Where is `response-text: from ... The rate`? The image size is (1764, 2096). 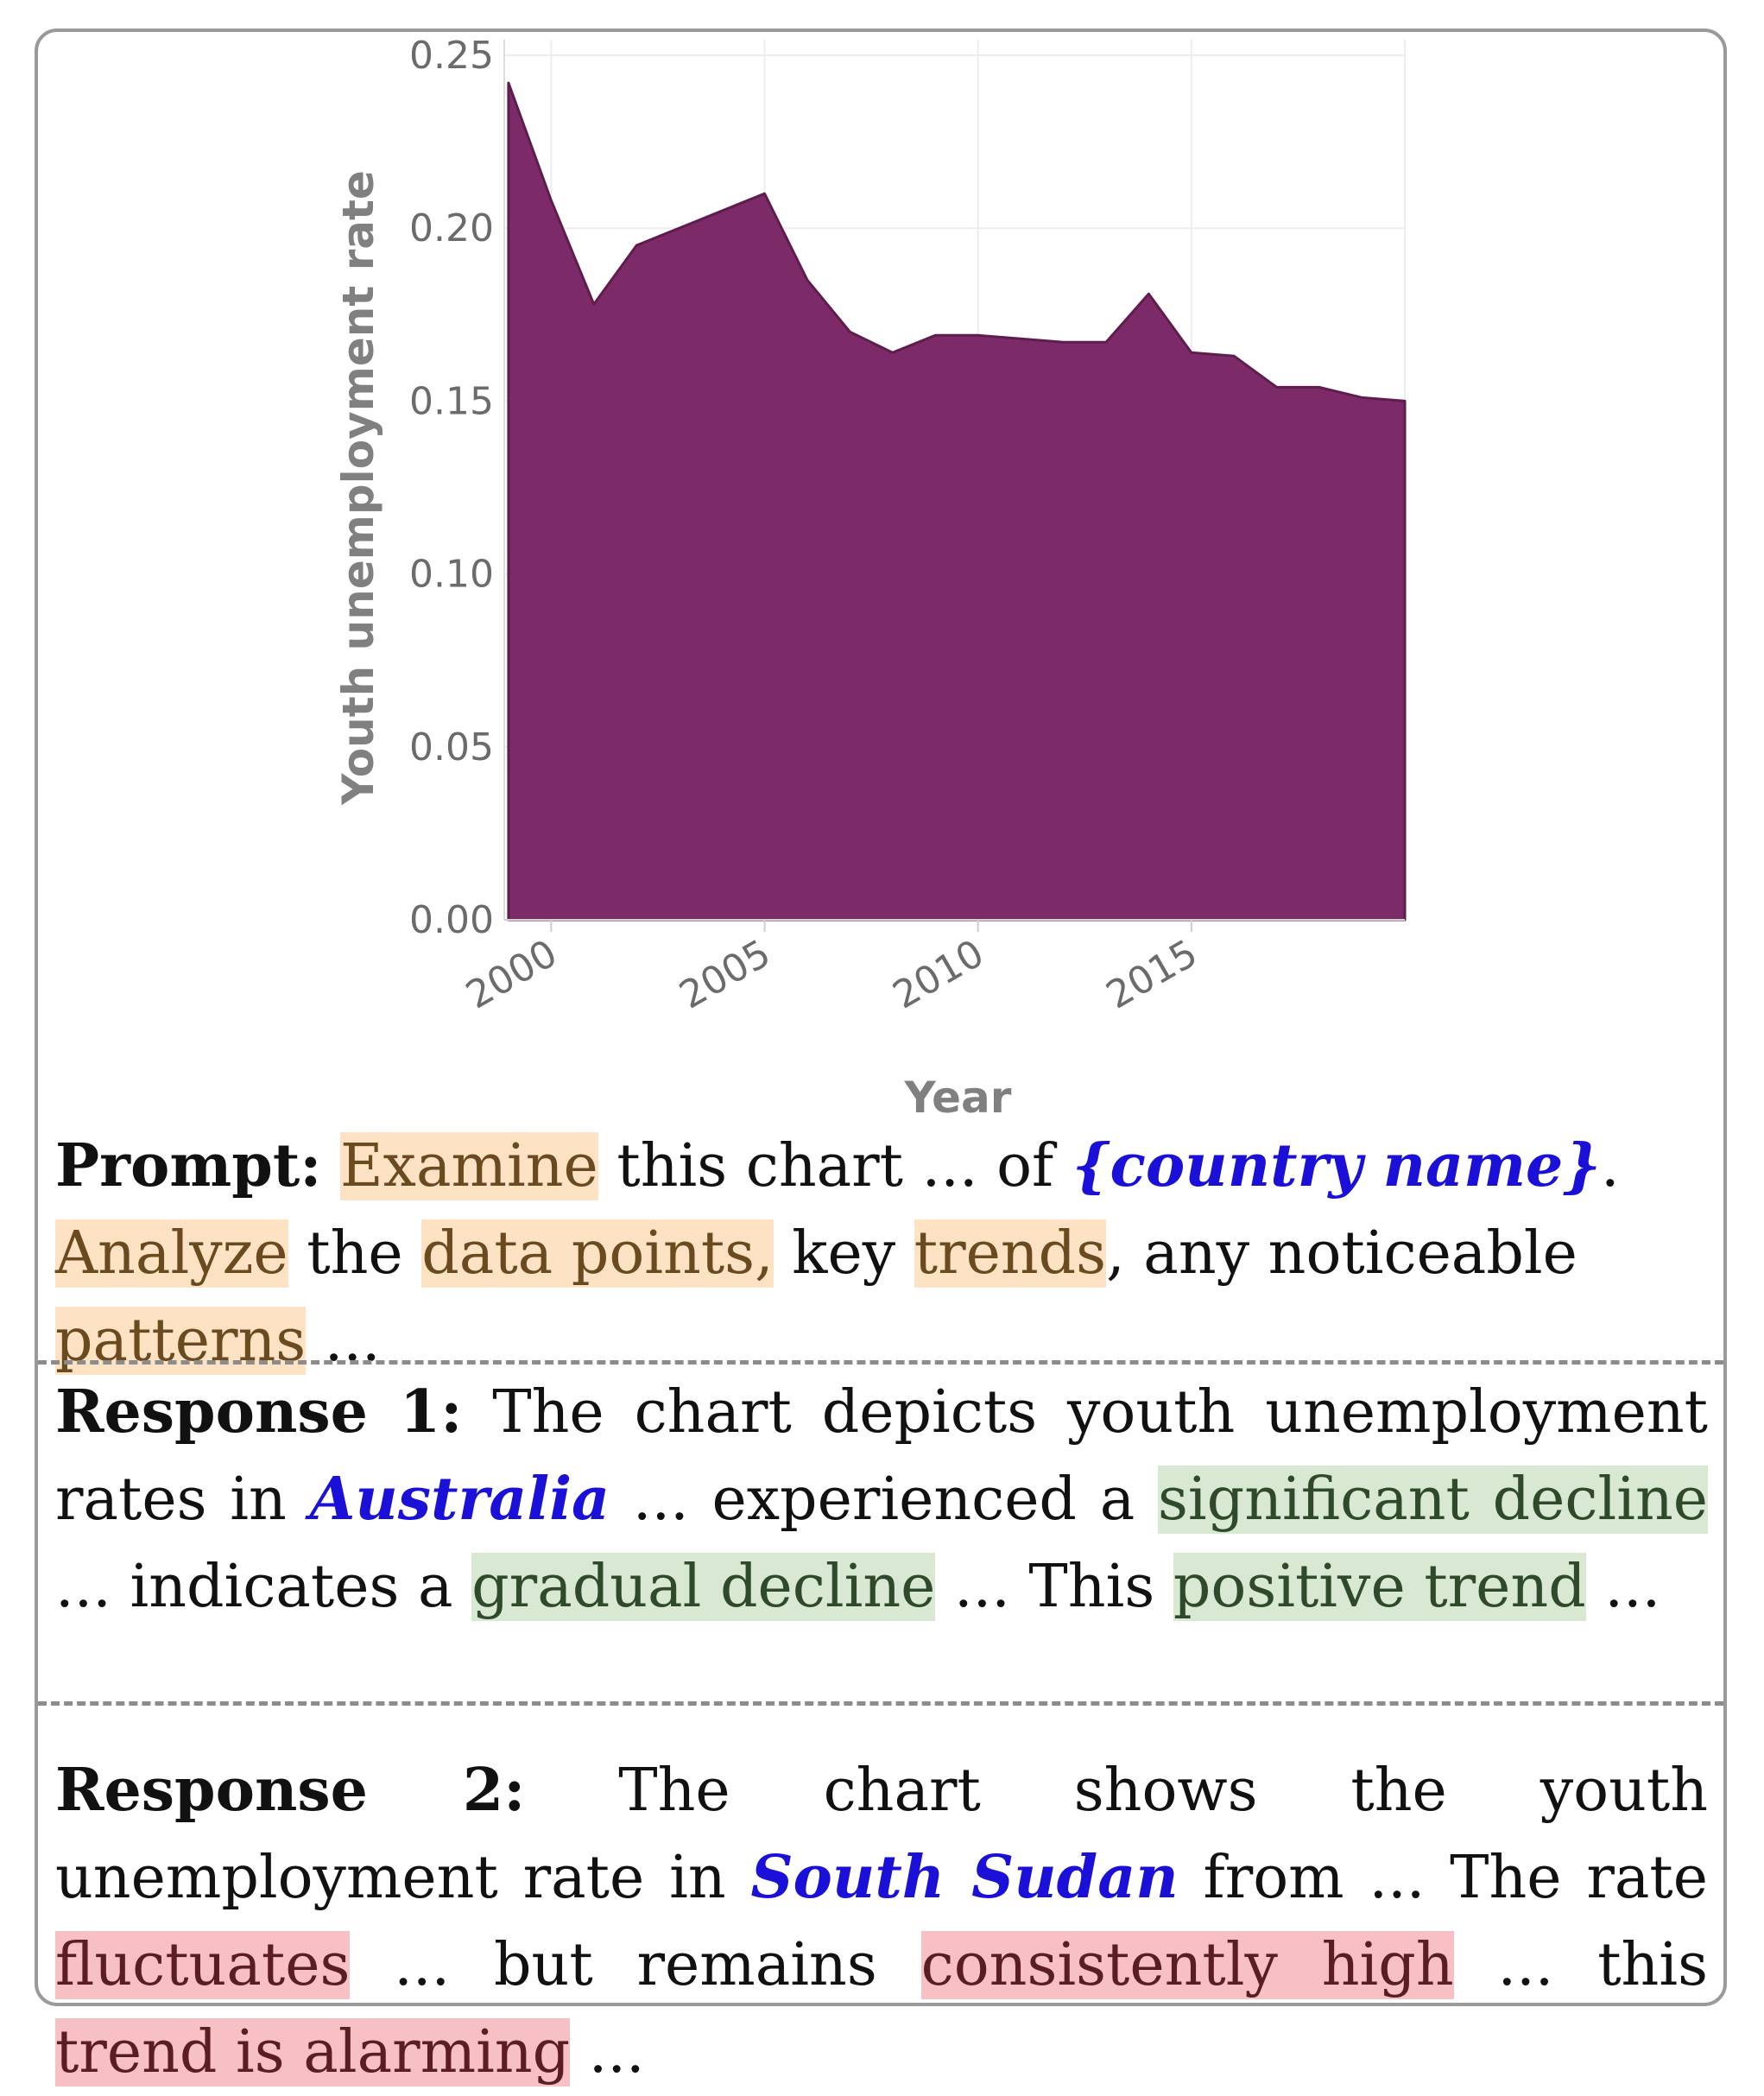 response-text: from ... The rate is located at coordinates (1443, 1878).